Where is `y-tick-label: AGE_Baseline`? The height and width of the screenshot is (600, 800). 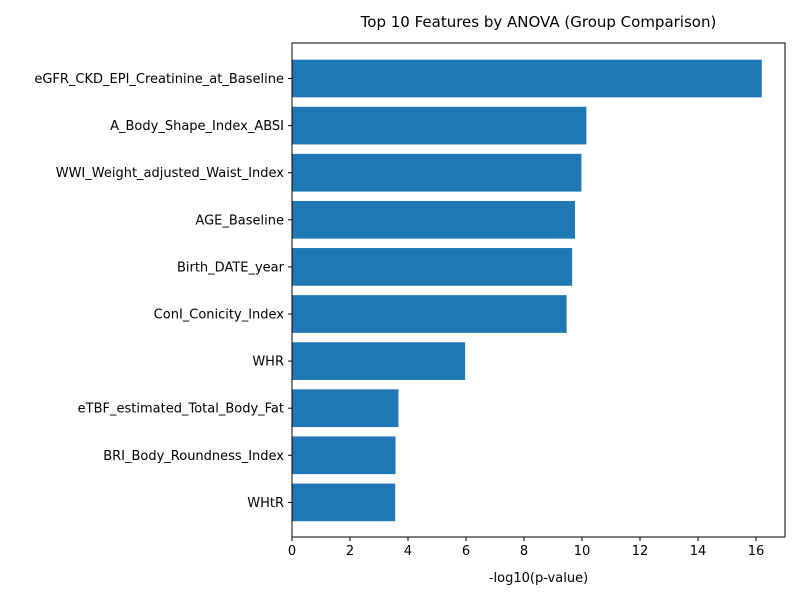
y-tick-label: AGE_Baseline is located at coordinates (239, 220).